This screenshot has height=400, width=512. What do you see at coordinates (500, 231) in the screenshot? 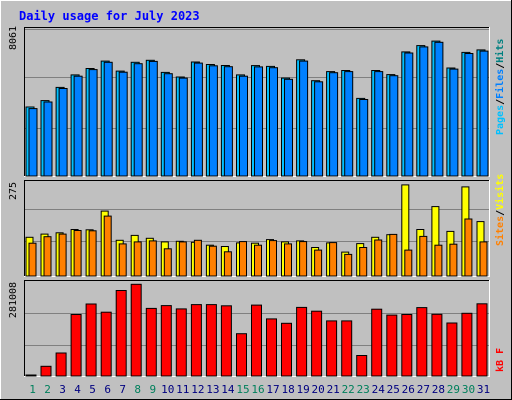
I see `legend-sites: Sites` at bounding box center [500, 231].